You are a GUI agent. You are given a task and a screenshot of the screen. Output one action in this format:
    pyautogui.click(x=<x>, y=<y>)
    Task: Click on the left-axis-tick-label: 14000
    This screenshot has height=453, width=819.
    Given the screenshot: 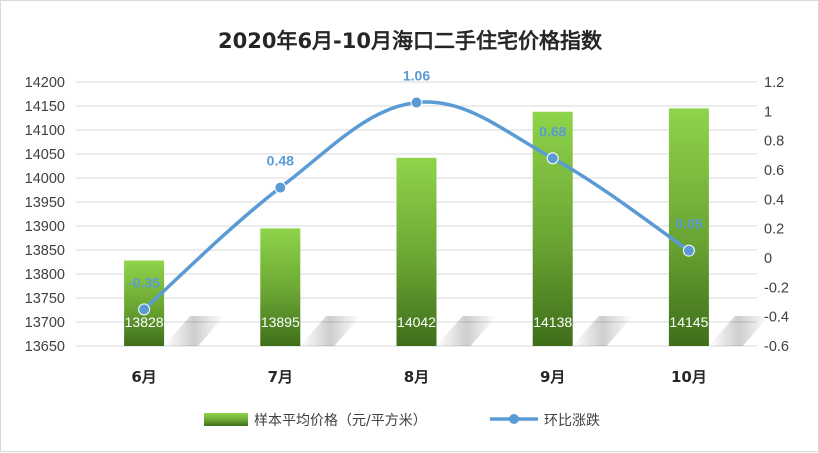 What is the action you would take?
    pyautogui.click(x=45, y=179)
    